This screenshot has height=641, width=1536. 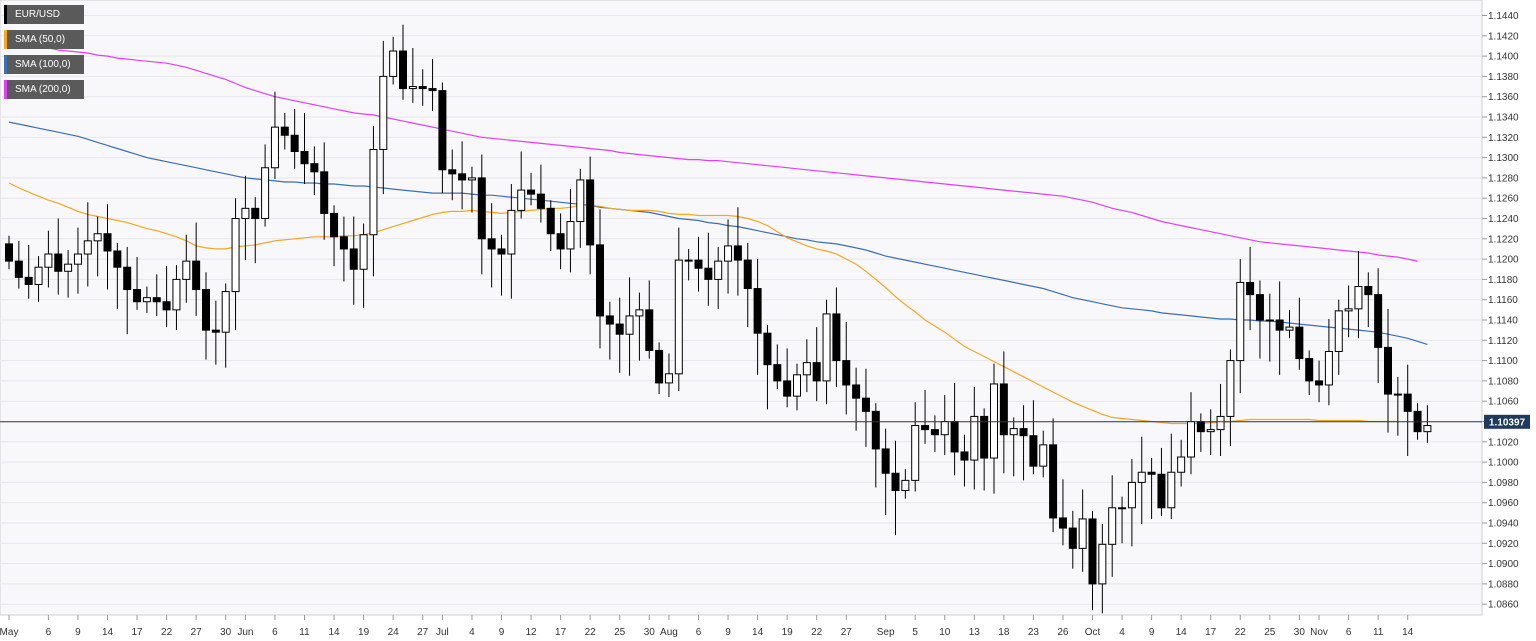 What do you see at coordinates (1503, 402) in the screenshot?
I see `y-tick-label: 1.1060` at bounding box center [1503, 402].